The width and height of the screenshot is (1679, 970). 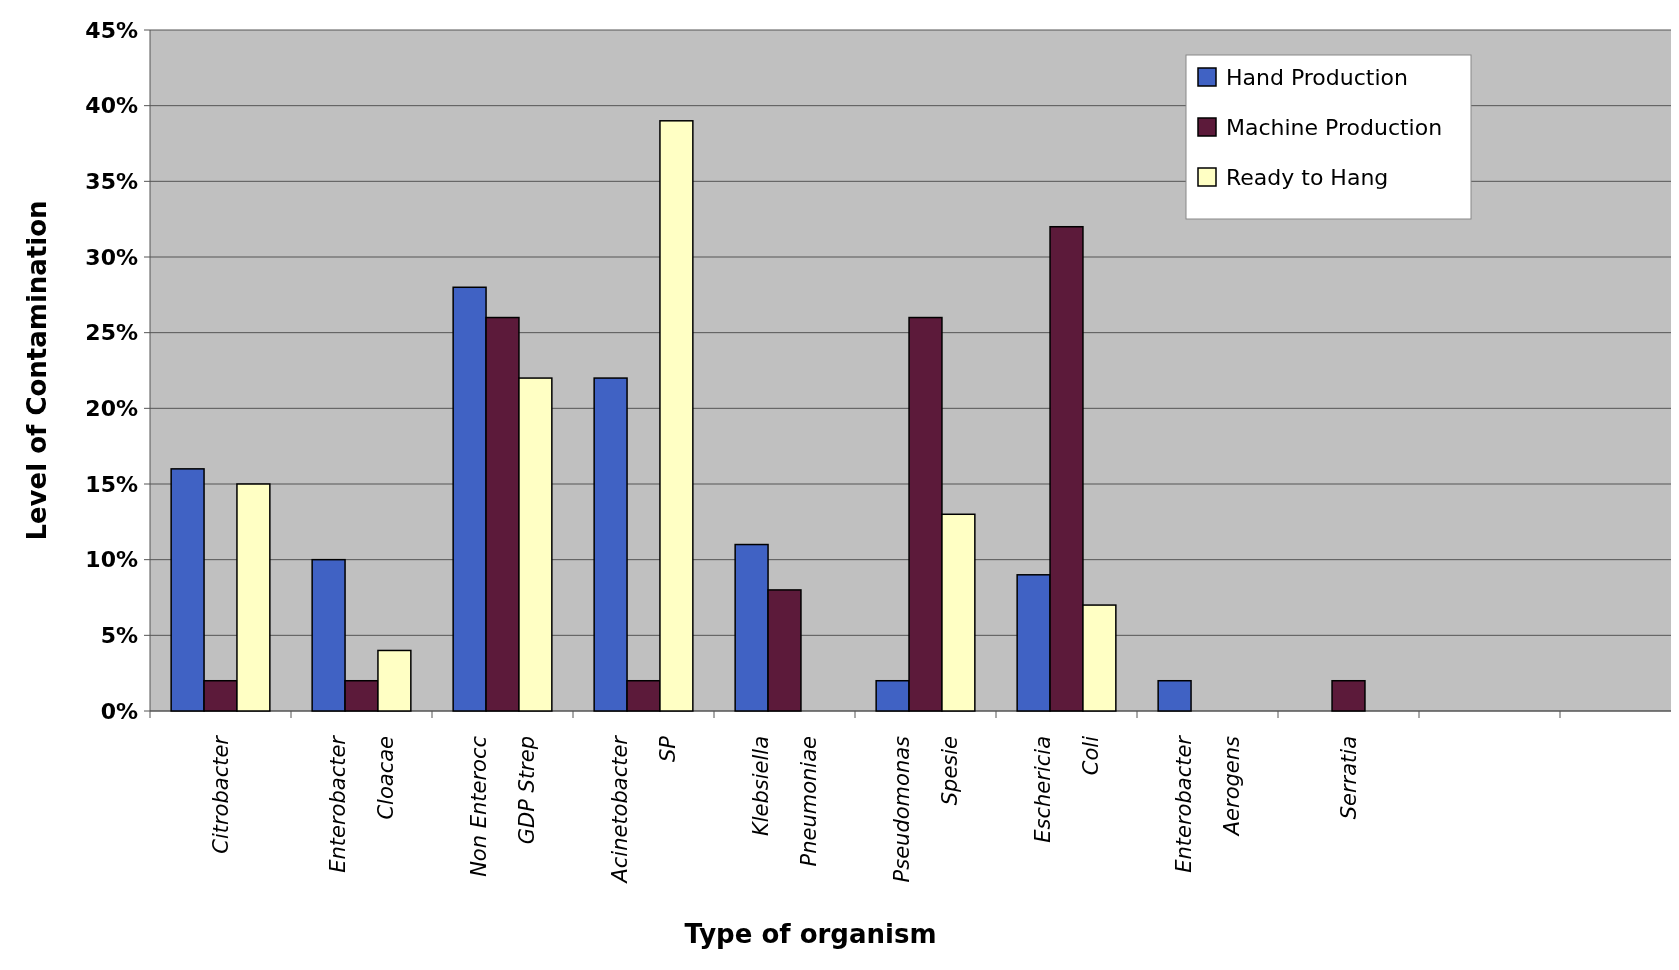 I want to click on y-tick-label: 40%, so click(x=111, y=106).